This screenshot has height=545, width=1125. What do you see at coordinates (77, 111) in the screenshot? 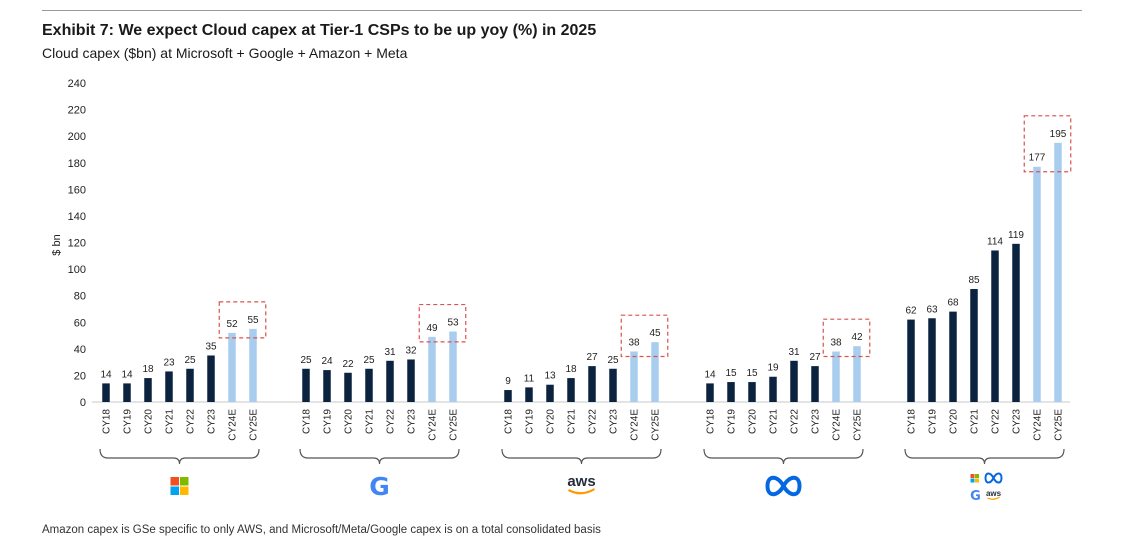
I see `y-tick-label: 220` at bounding box center [77, 111].